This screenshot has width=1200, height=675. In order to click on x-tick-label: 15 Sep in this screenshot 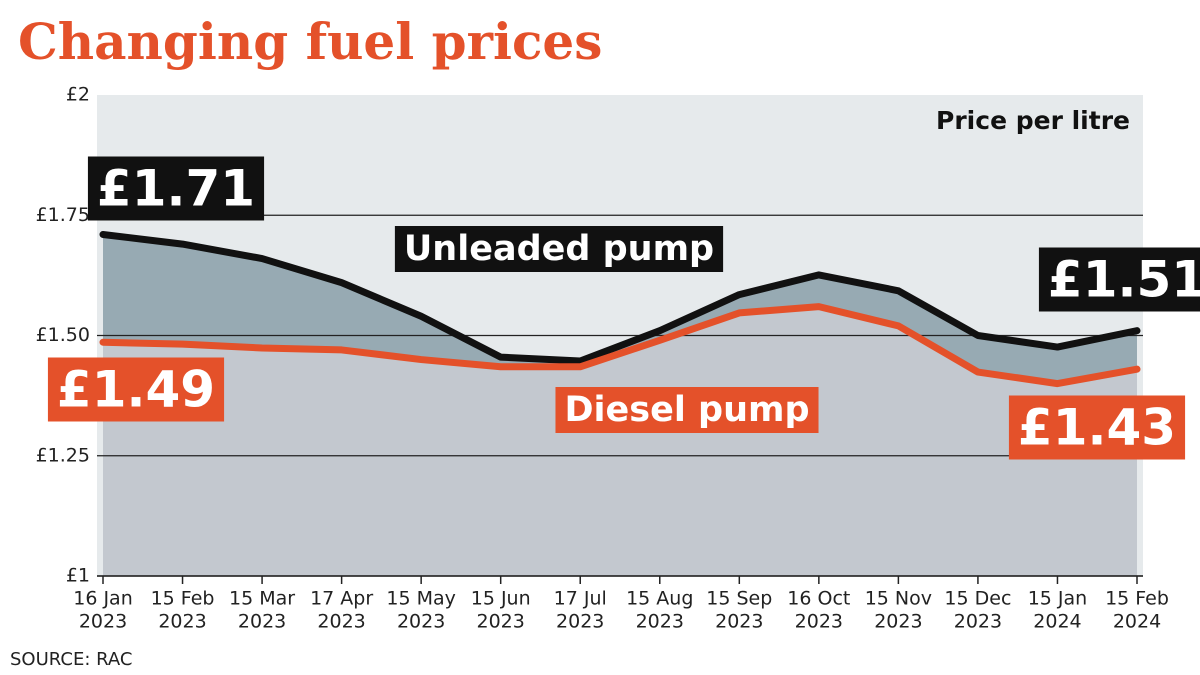, I will do `click(739, 599)`.